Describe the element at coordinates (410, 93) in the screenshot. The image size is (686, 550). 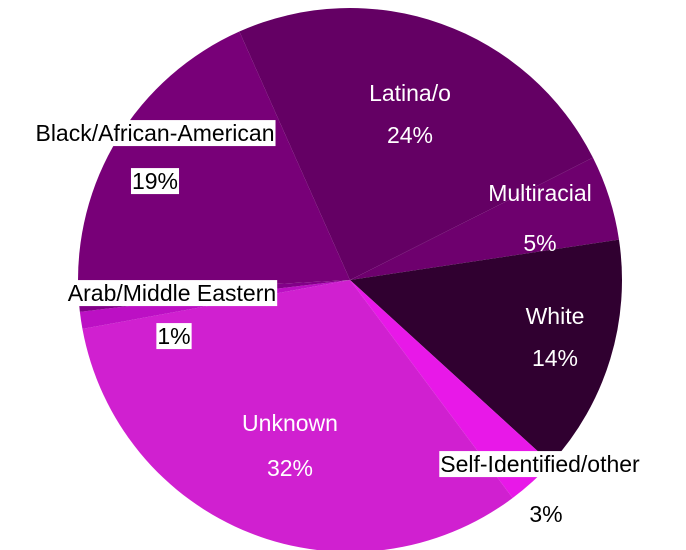
I see `slice-label: Latina/o` at that location.